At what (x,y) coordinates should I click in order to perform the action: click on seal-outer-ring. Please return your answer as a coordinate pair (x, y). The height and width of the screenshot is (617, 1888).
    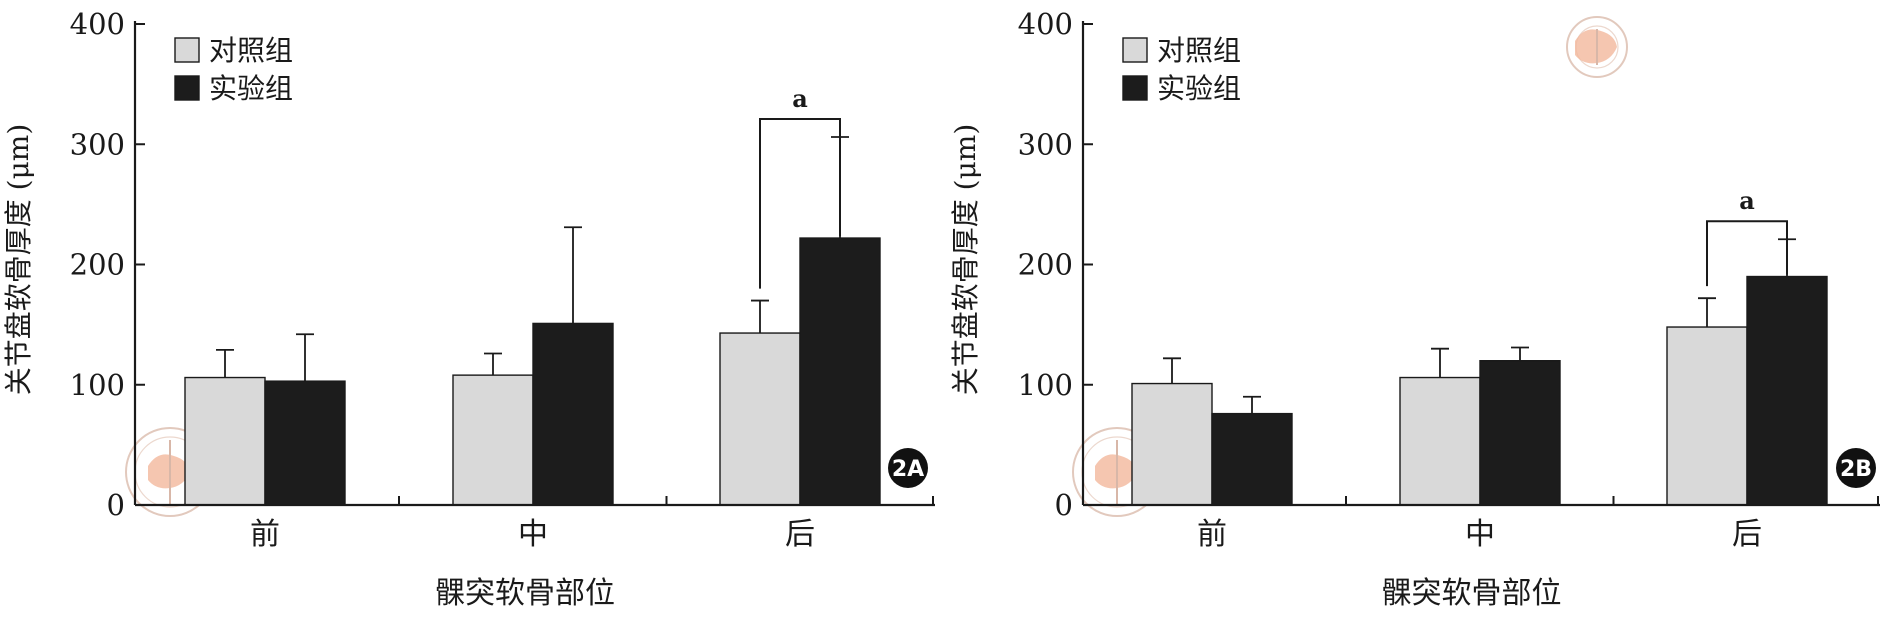
    Looking at the image, I should click on (1597, 47).